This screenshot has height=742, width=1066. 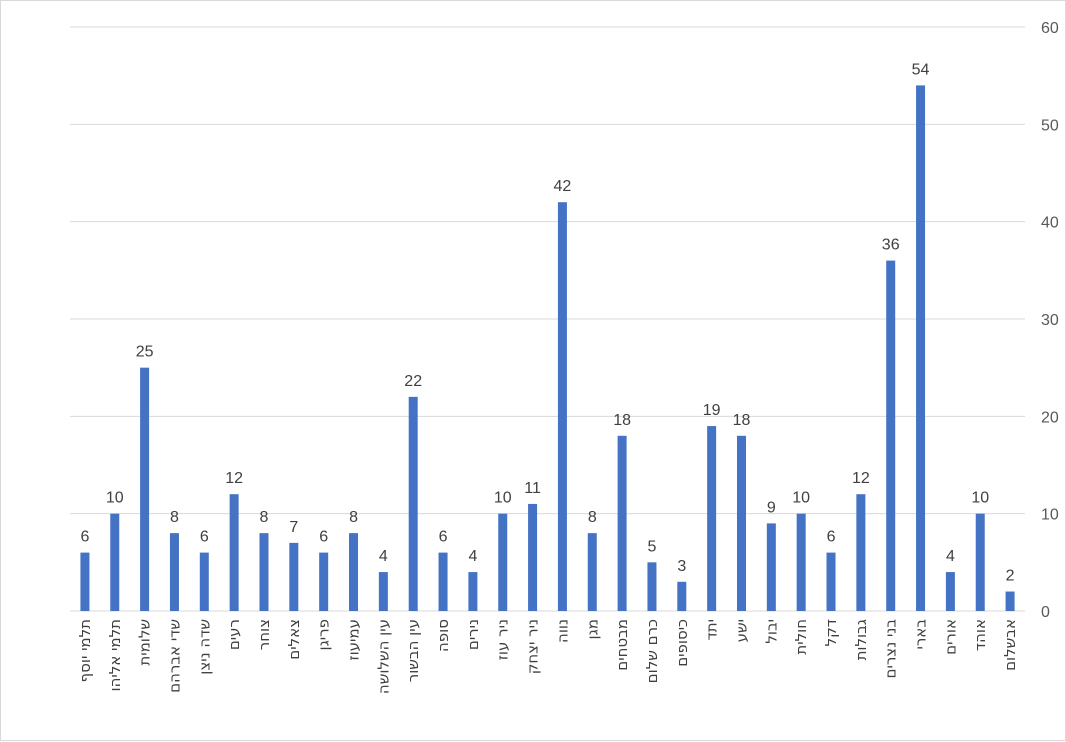 I want to click on data-label: 22, so click(x=413, y=381).